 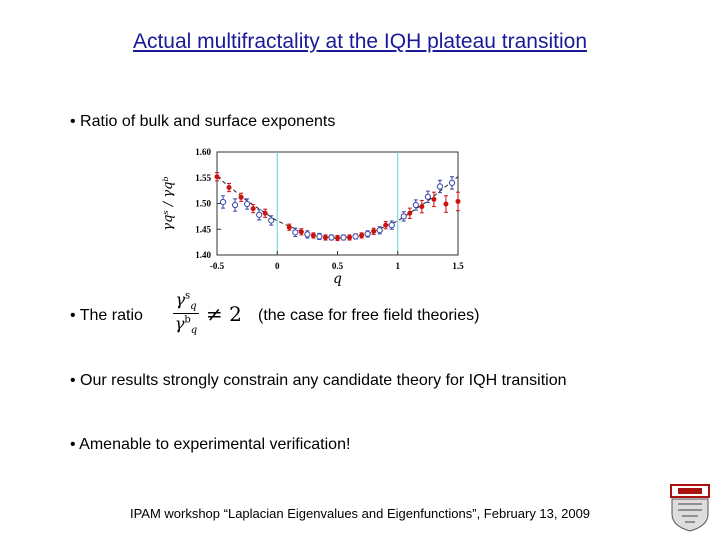 I want to click on x-tick-label: 0.5, so click(x=338, y=266).